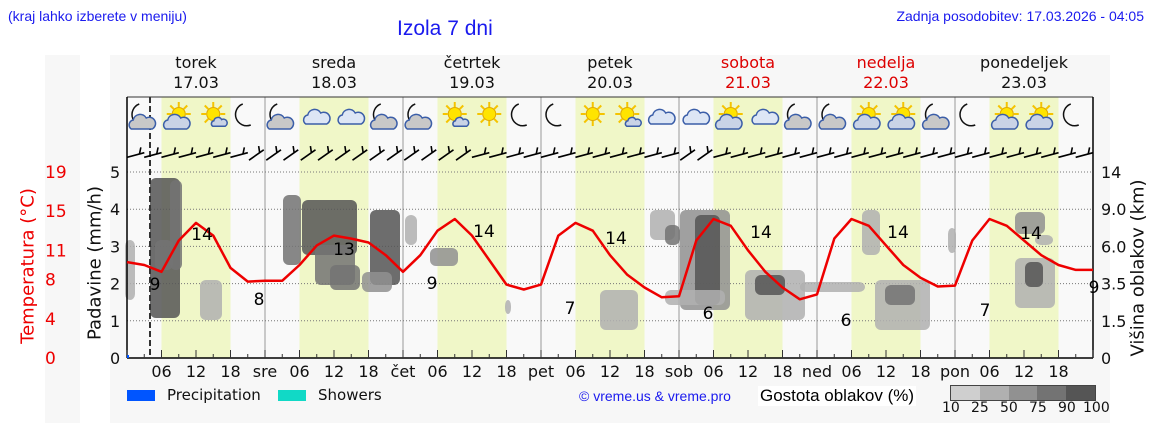  What do you see at coordinates (837, 396) in the screenshot?
I see `cloud-density-title: Gostota oblakov (%)` at bounding box center [837, 396].